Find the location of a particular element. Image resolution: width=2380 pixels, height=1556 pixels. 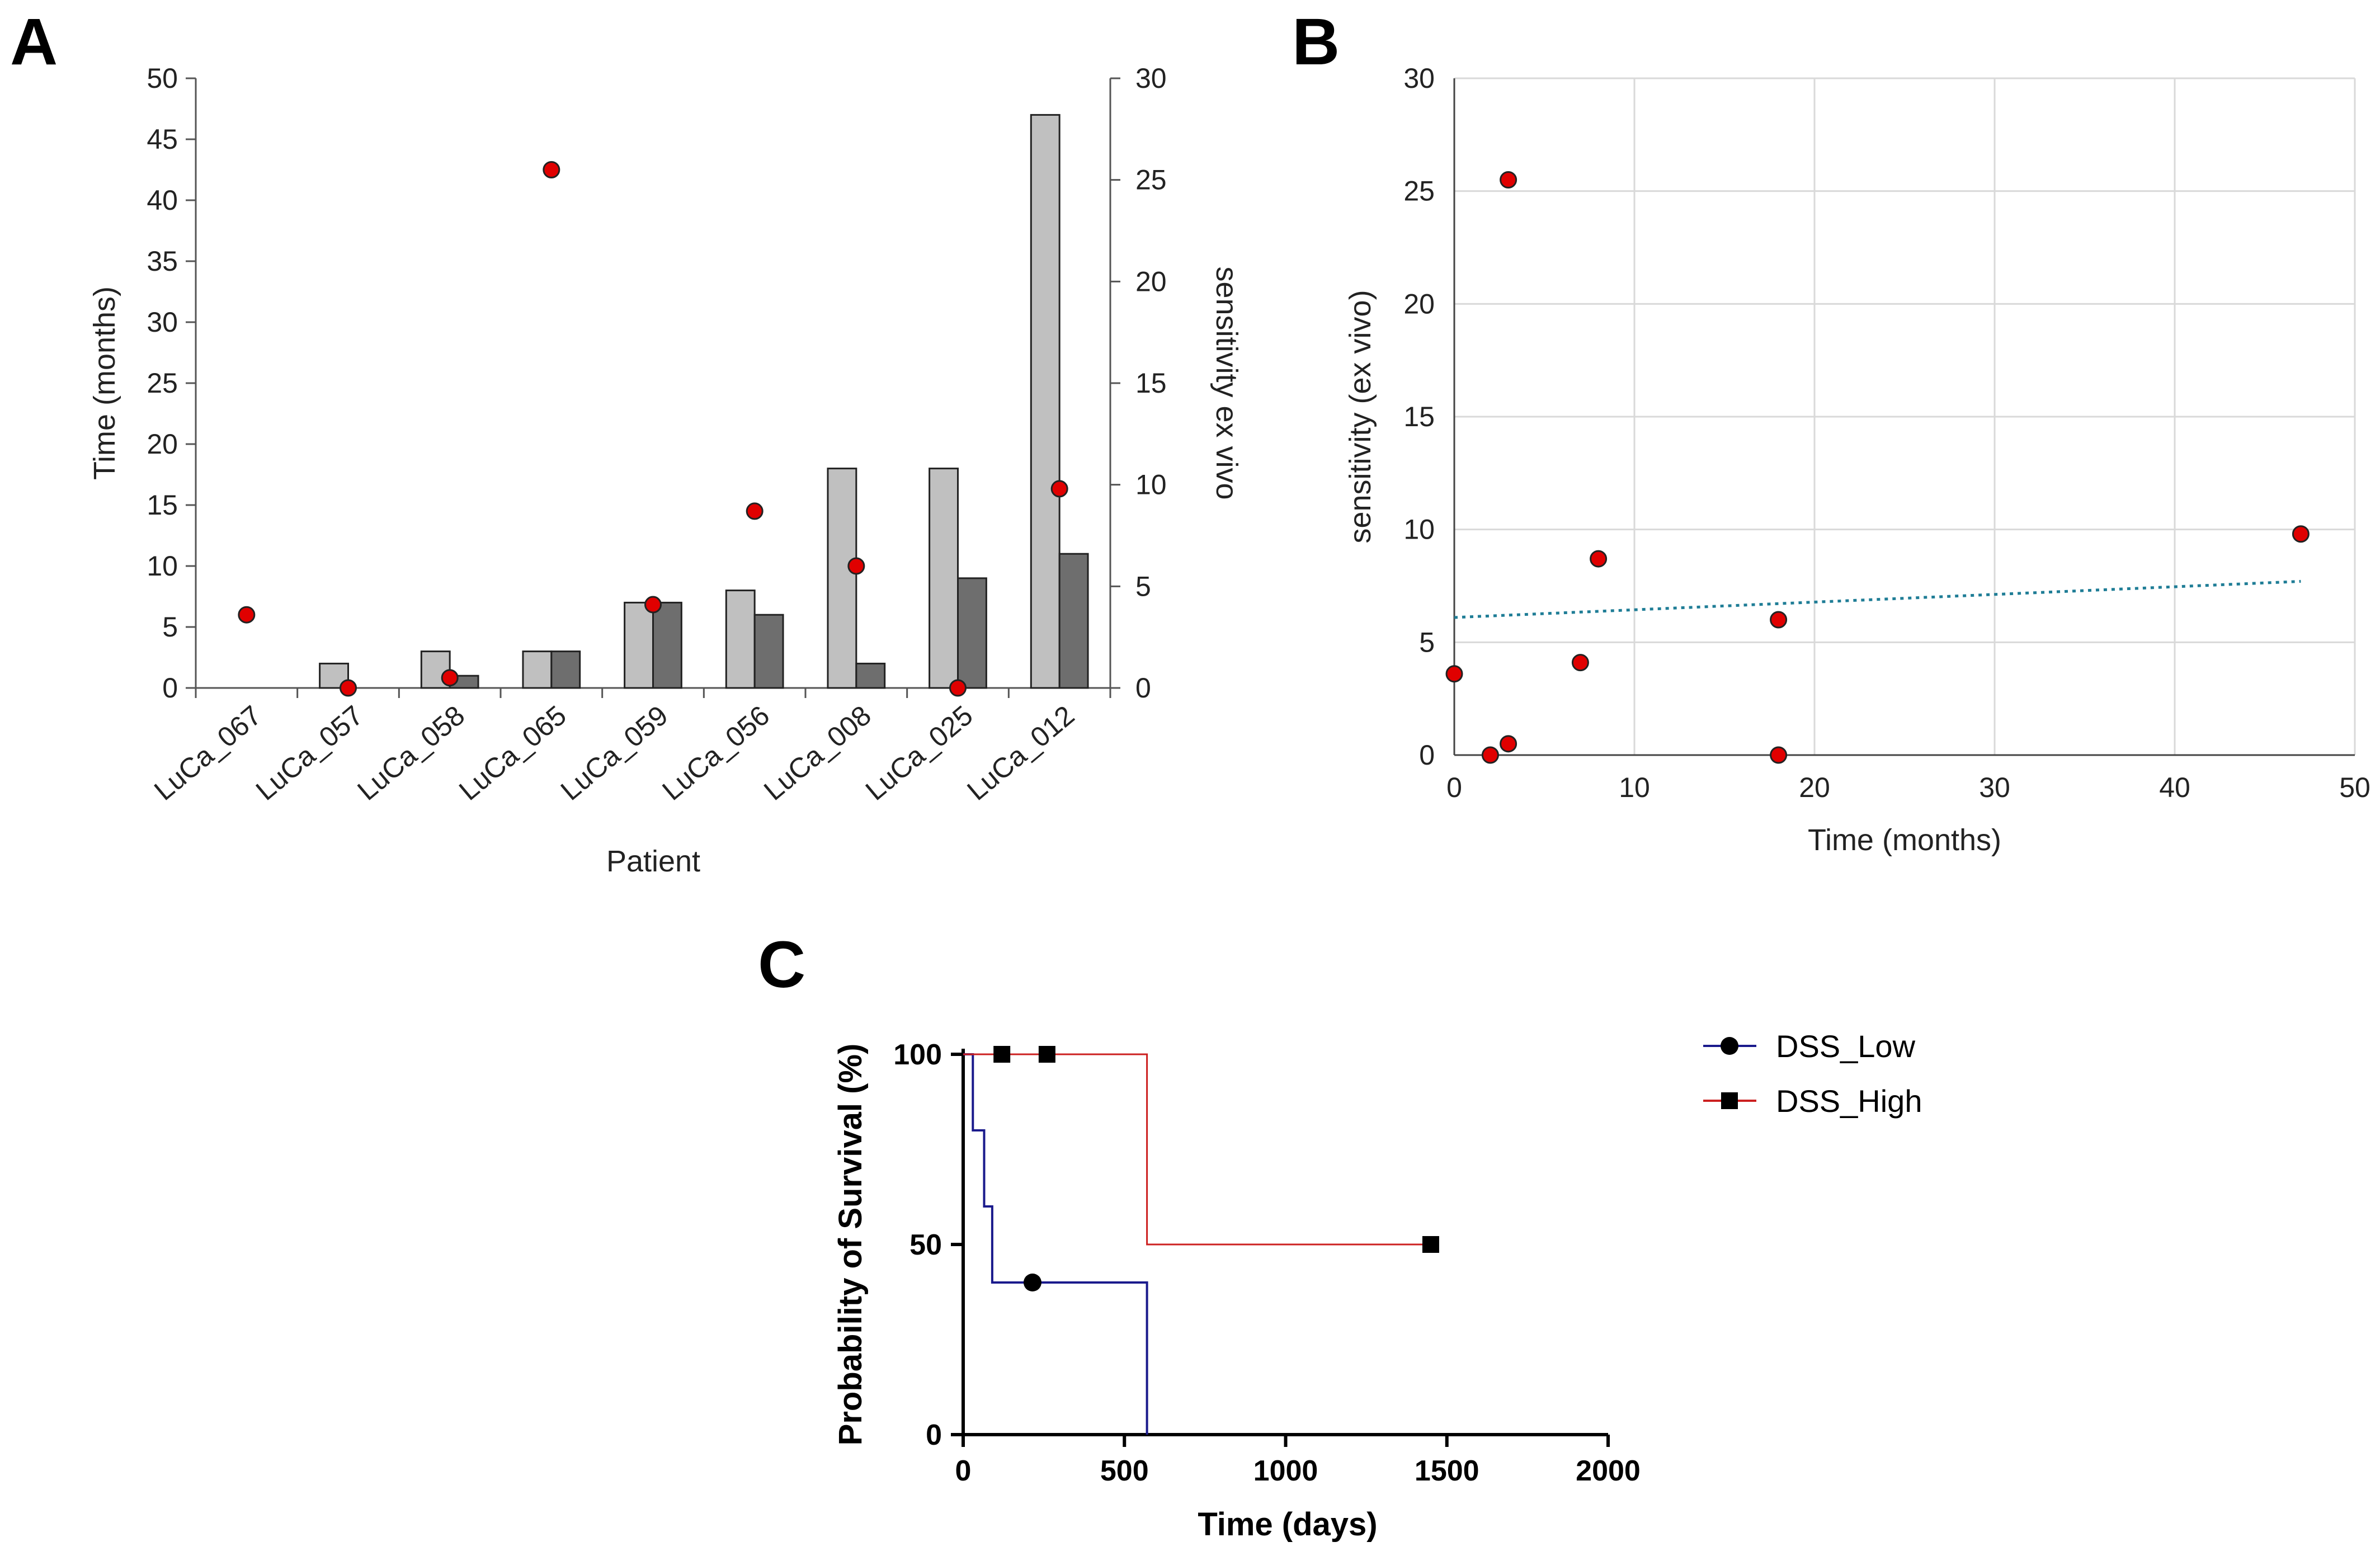

b-x-tick-label: 10 is located at coordinates (1634, 787).